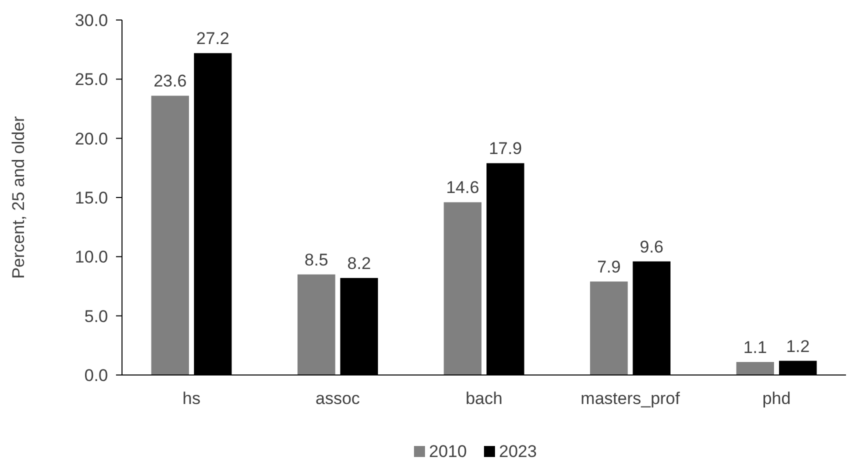 This screenshot has width=866, height=469. What do you see at coordinates (316, 260) in the screenshot?
I see `data-label: 8.5` at bounding box center [316, 260].